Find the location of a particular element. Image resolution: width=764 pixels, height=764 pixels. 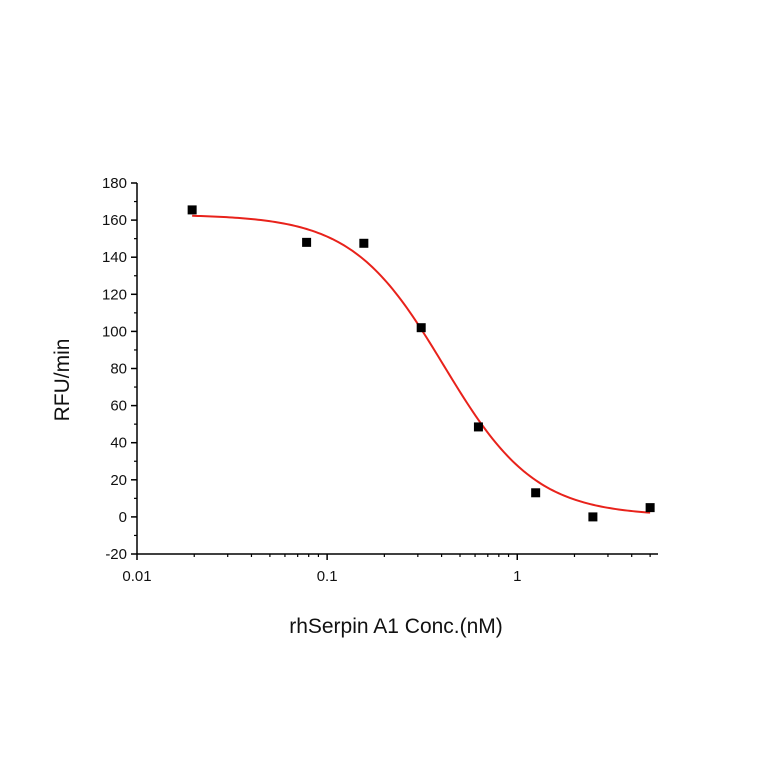

y-tick-label: 0 is located at coordinates (123, 517).